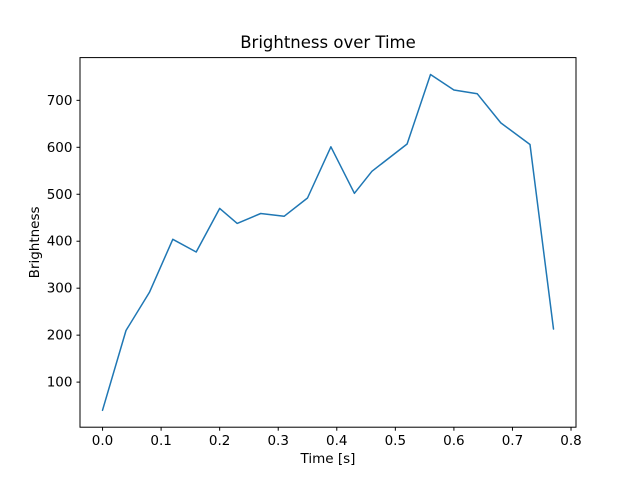  I want to click on y-tick-label: 300, so click(60, 289).